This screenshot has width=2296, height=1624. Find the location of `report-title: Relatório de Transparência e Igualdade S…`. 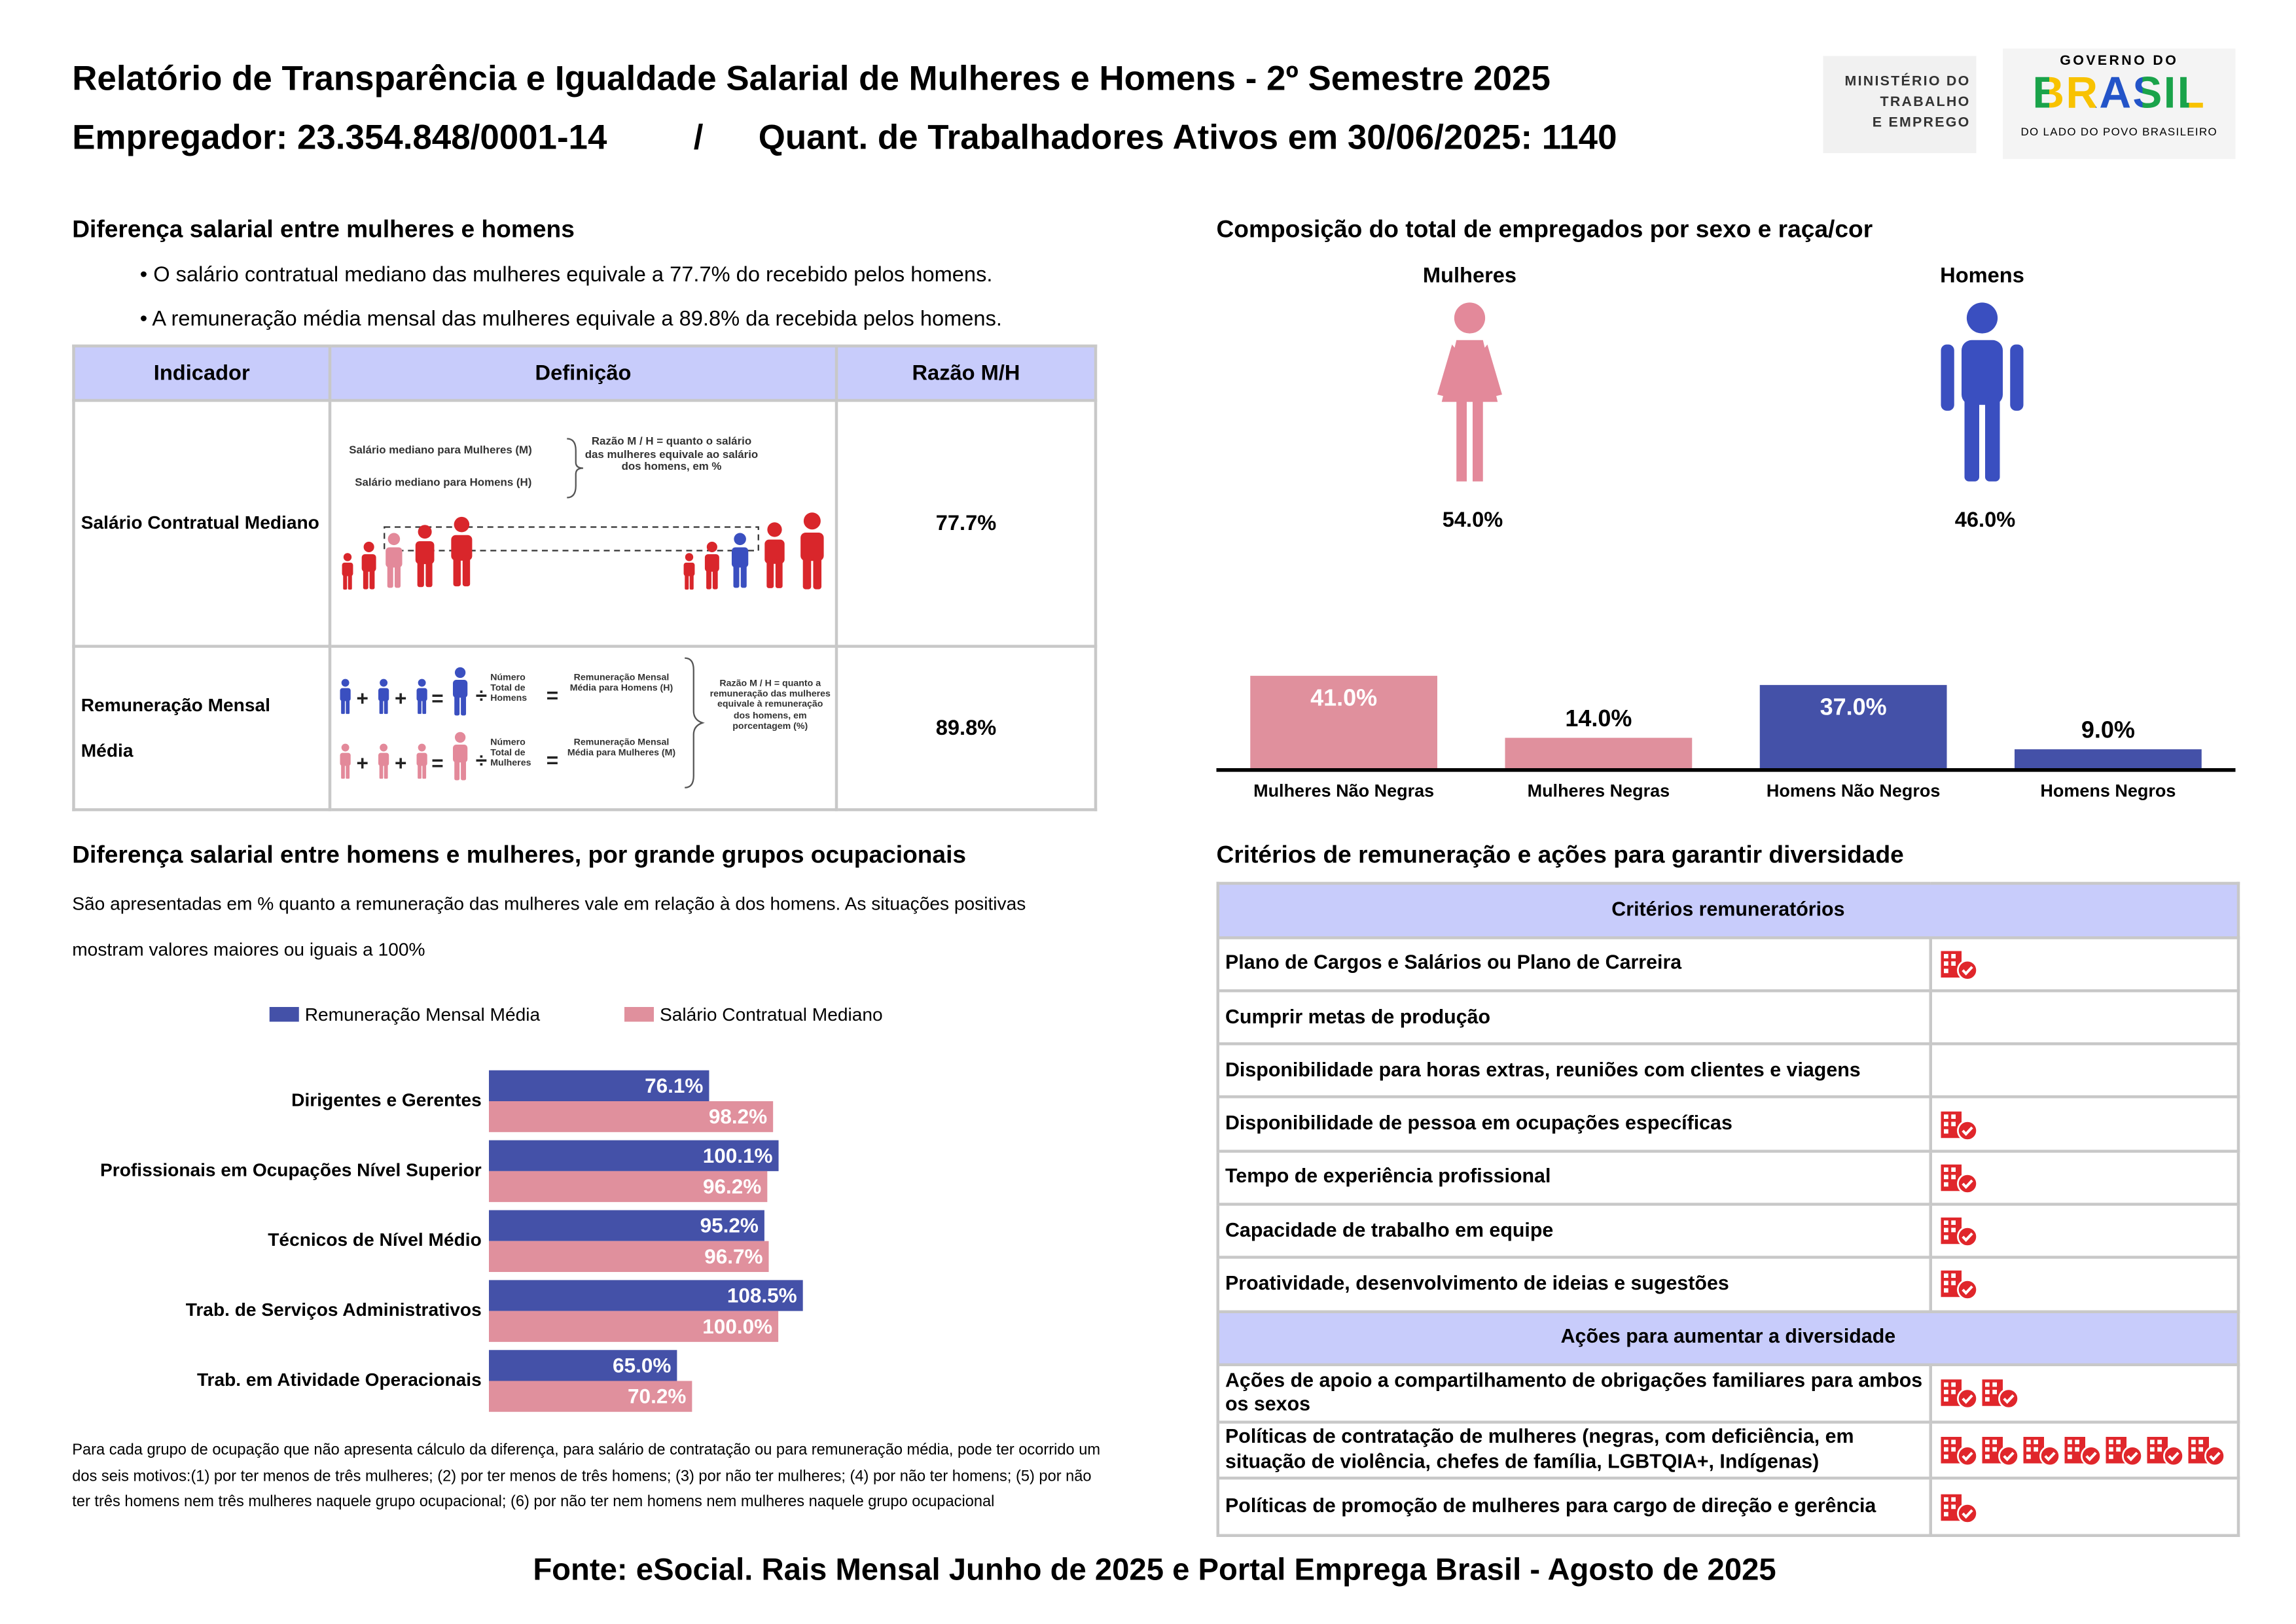

report-title: Relatório de Transparência e Igualdade S… is located at coordinates (811, 78).